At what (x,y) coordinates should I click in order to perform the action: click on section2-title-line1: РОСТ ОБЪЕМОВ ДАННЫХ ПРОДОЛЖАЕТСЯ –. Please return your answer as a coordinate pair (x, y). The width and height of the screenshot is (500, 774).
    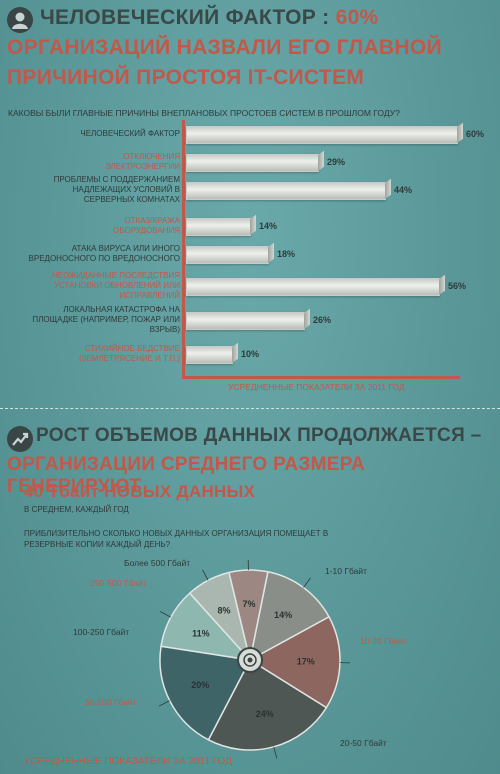
    Looking at the image, I should click on (259, 435).